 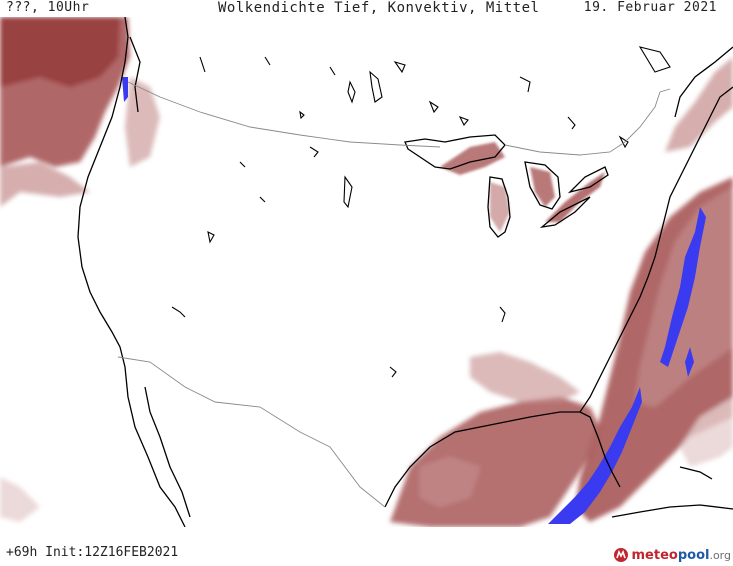 I want to click on logo-text-meteo: meteo, so click(x=654, y=555).